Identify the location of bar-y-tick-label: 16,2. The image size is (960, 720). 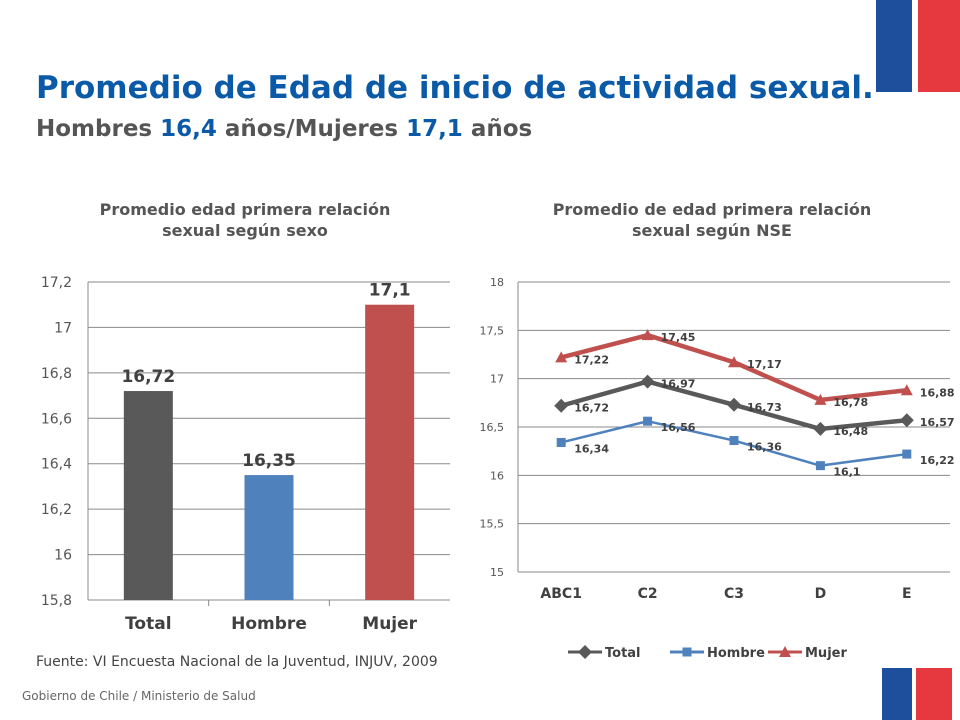
(56, 510).